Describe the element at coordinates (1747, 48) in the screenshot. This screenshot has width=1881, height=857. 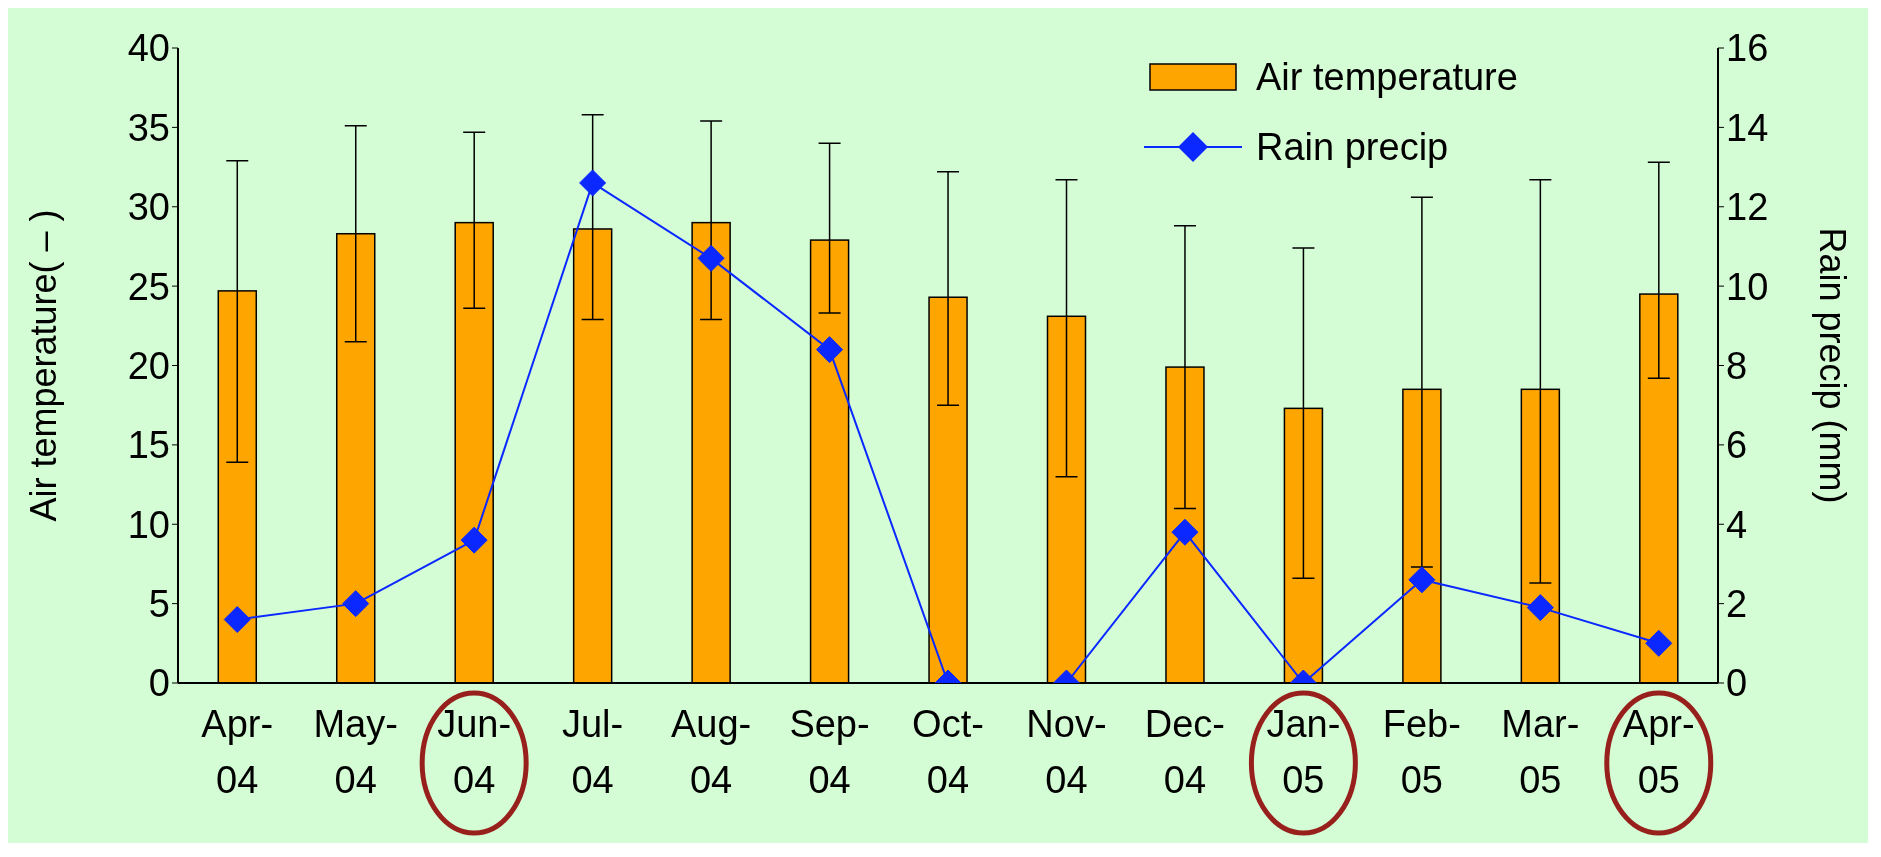
I see `y2-tick-label: 16` at that location.